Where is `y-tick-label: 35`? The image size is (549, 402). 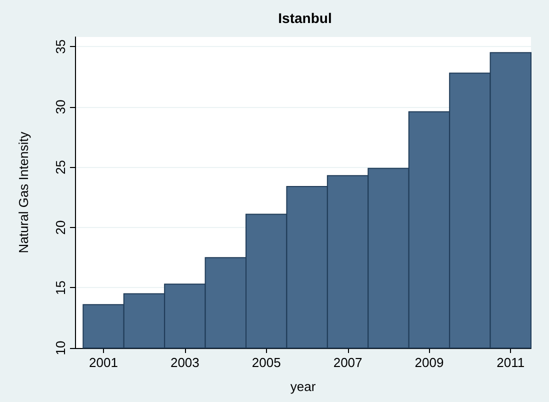 y-tick-label: 35 is located at coordinates (60, 46).